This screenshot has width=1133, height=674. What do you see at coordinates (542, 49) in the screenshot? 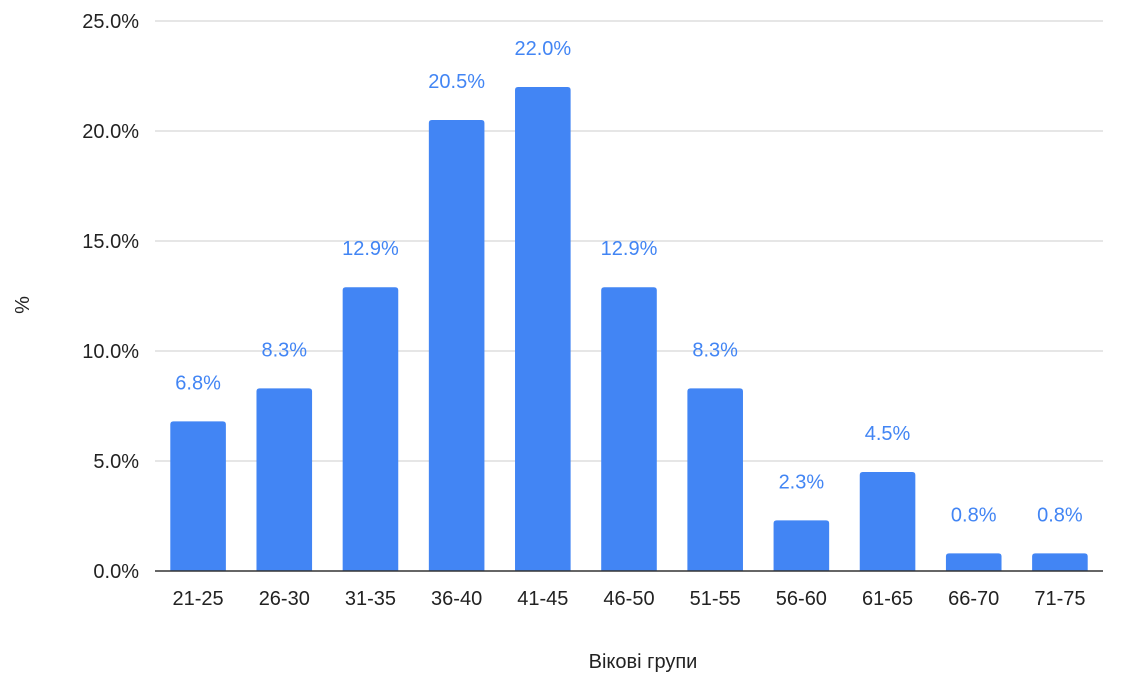
I see `data-label: 22.0%` at bounding box center [542, 49].